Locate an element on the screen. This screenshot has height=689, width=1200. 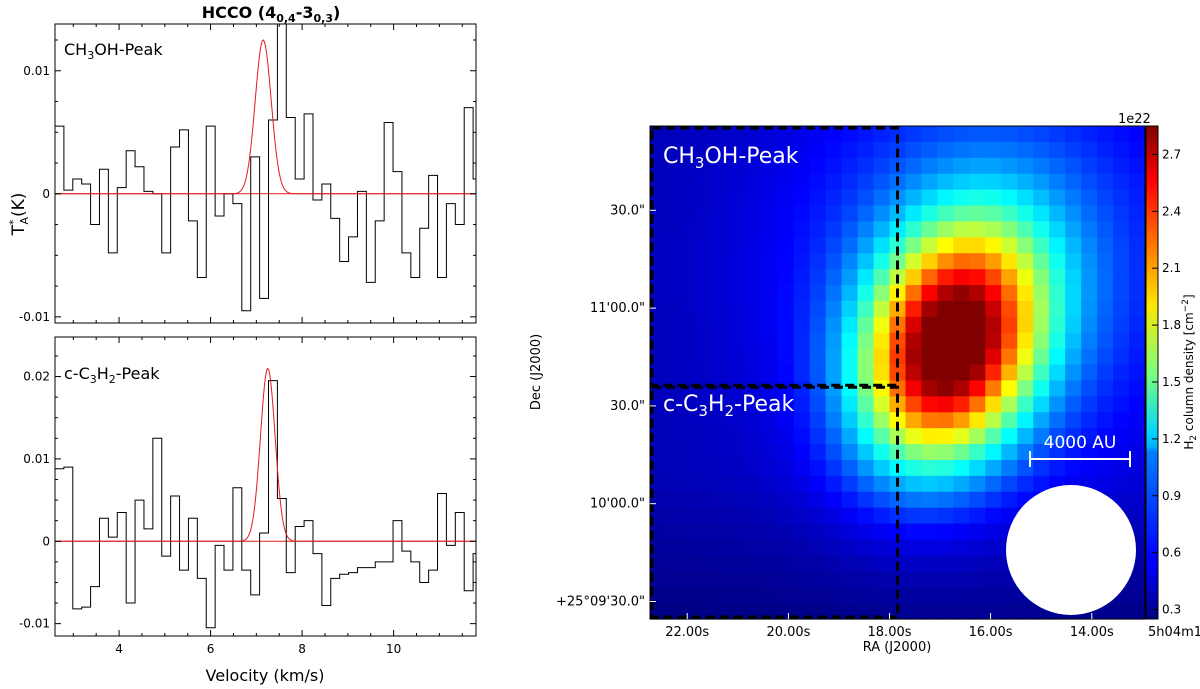
y-tick-label: 0.02 is located at coordinates (36, 377).